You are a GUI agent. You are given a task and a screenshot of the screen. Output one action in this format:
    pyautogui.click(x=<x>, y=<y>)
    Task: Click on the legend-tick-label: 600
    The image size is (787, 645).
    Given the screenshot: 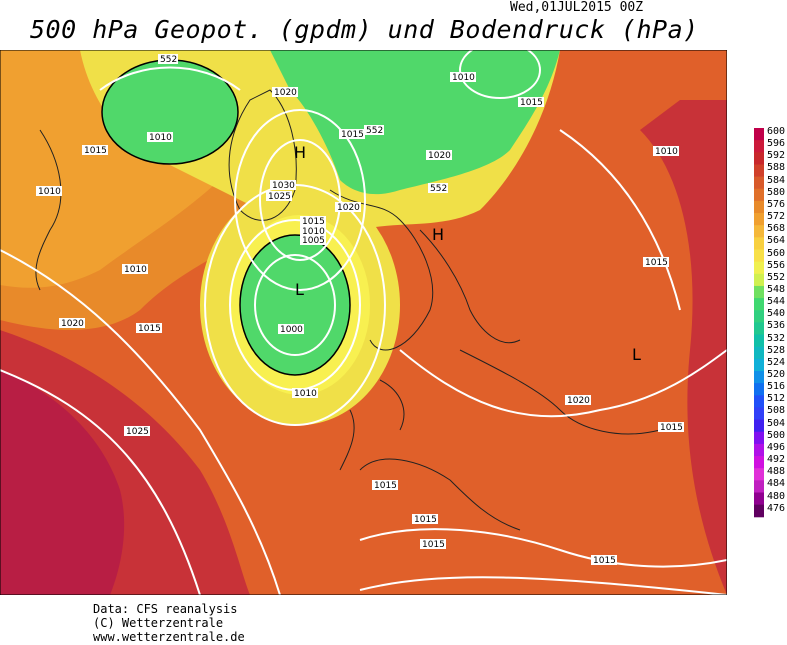 What is the action you would take?
    pyautogui.click(x=776, y=131)
    